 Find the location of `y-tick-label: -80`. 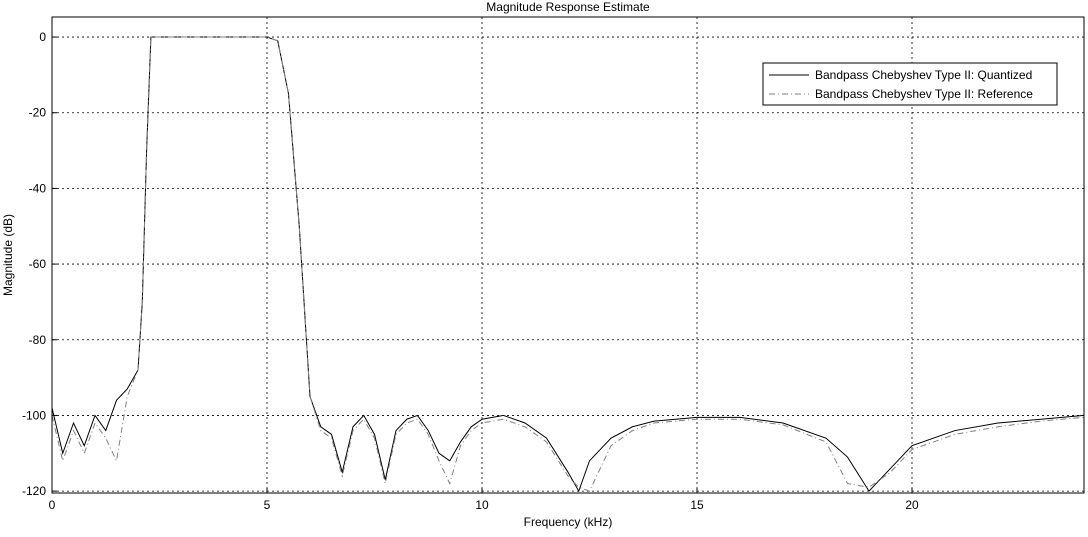

y-tick-label: -80 is located at coordinates (38, 340).